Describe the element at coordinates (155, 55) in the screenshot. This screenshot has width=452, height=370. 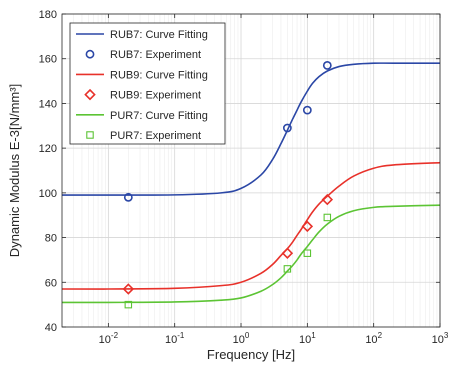
I see `legend-entry-label: RUB7: Experiment` at that location.